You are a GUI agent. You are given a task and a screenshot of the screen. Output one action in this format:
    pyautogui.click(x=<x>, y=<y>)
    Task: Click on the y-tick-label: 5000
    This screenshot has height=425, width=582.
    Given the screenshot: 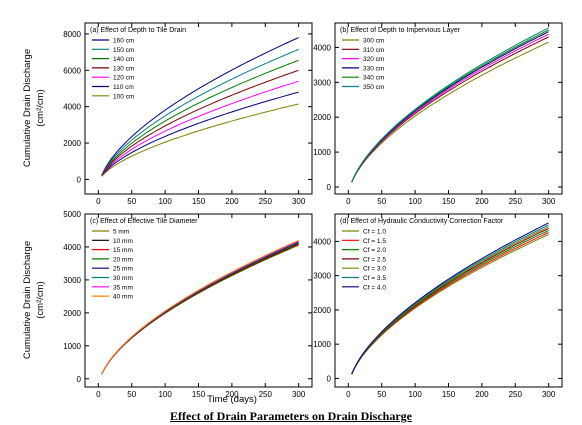 What is the action you would take?
    pyautogui.click(x=72, y=214)
    